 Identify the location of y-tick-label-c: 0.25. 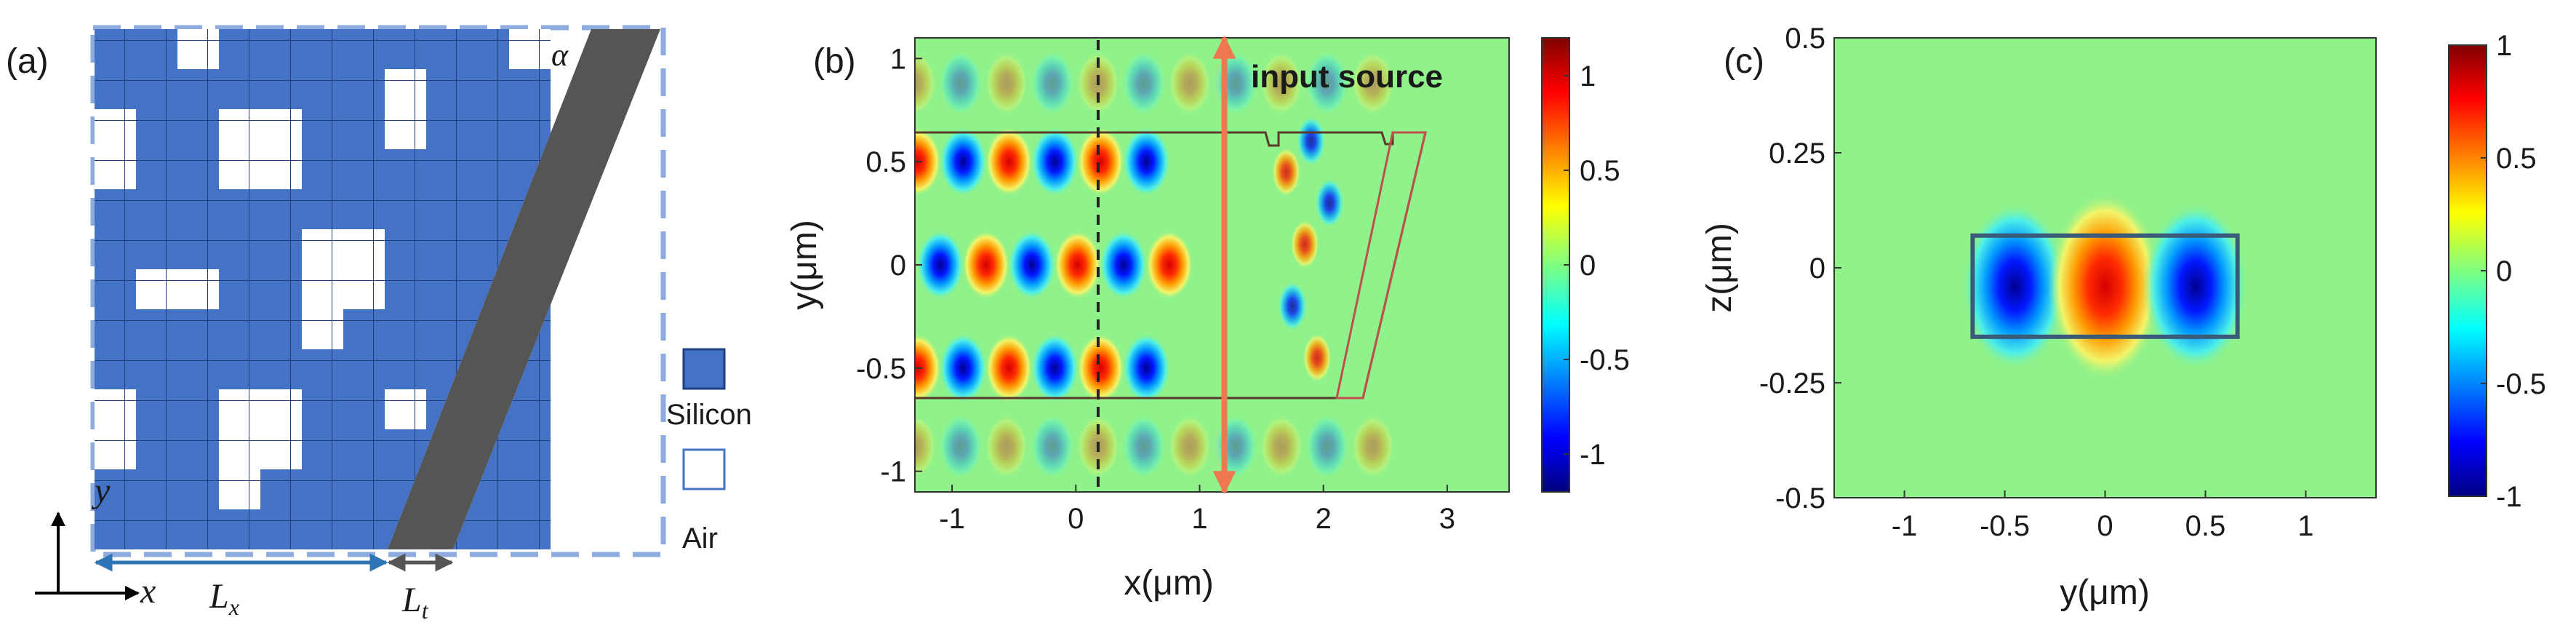
(1797, 154).